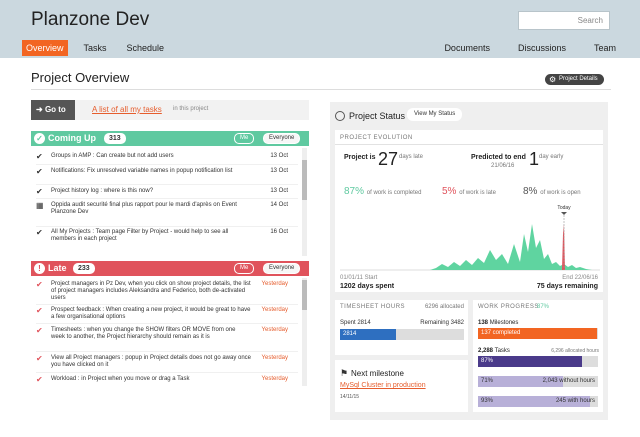 The width and height of the screenshot is (640, 437). What do you see at coordinates (604, 48) in the screenshot?
I see `tab-team: Team` at bounding box center [604, 48].